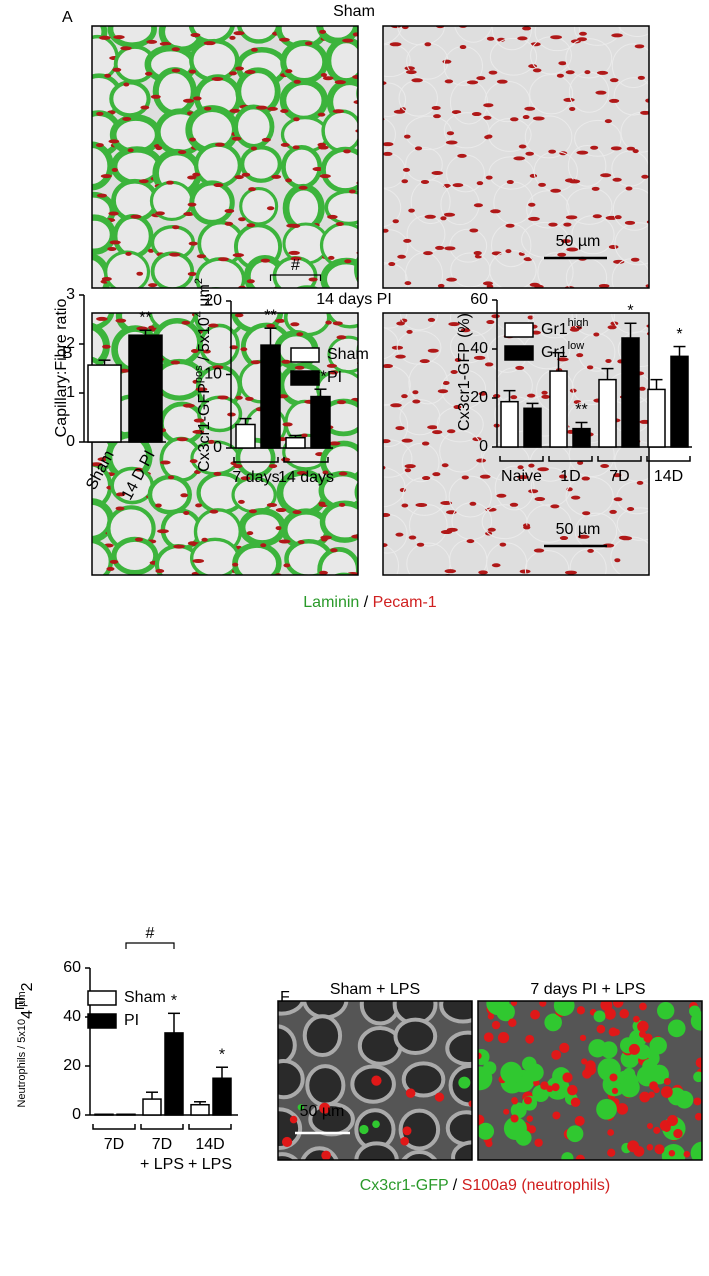 This screenshot has width=709, height=1276. Describe the element at coordinates (70, 294) in the screenshot. I see `y-tick-label: 3` at that location.